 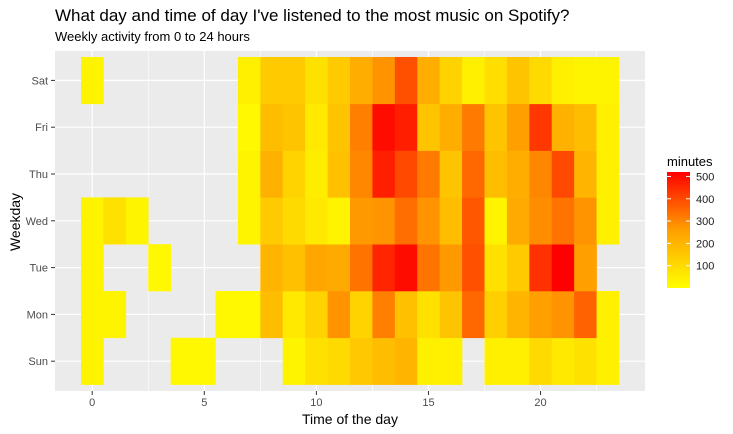 What do you see at coordinates (38, 175) in the screenshot?
I see `y-tick-label: Thu` at bounding box center [38, 175].